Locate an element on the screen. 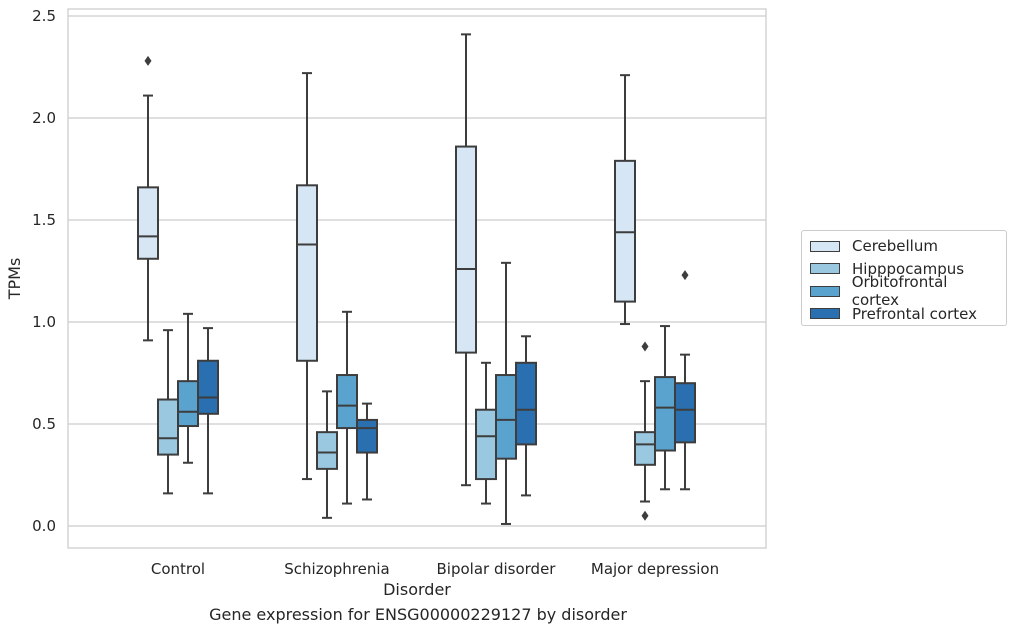 The image size is (1018, 634). y-tick-label: 0.0 is located at coordinates (44, 526).